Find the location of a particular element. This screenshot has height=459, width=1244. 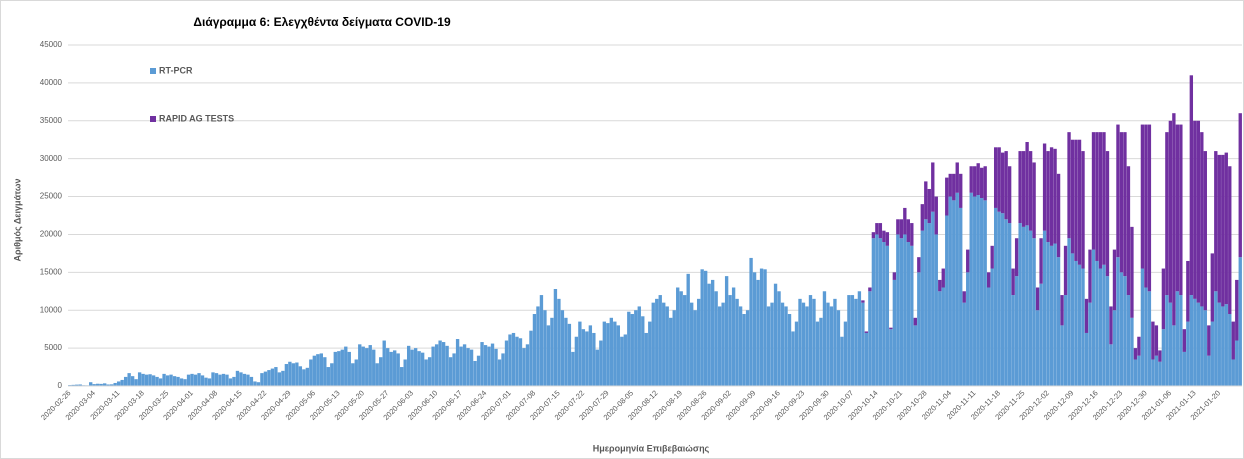

y-tick-label: 25000 is located at coordinates (51, 196).